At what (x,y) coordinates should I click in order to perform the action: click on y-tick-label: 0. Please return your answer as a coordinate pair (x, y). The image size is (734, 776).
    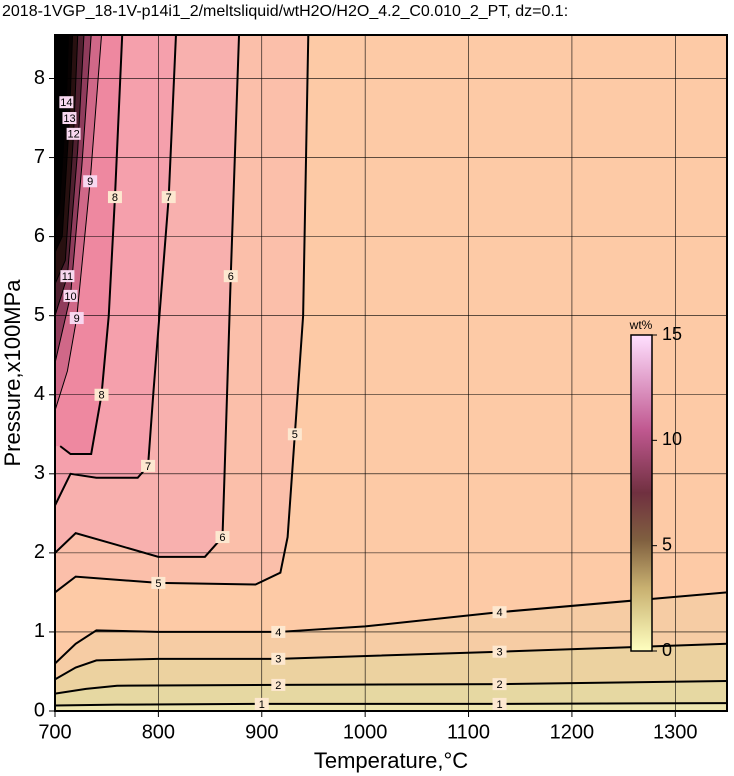
    Looking at the image, I should click on (39, 710).